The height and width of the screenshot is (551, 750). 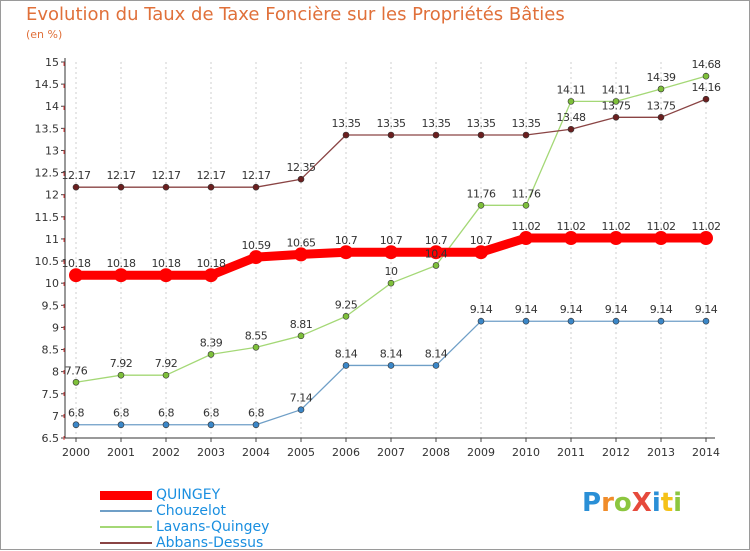 I want to click on data-label: 9.25, so click(x=346, y=304).